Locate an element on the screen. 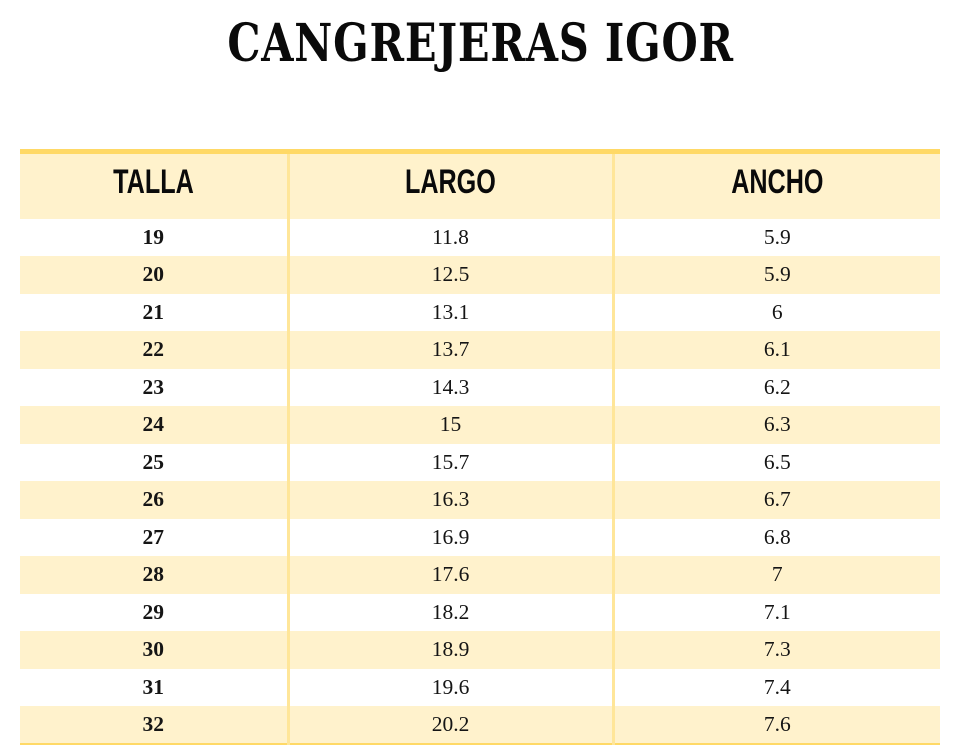 This screenshot has width=961, height=754. cell-talla: 26 is located at coordinates (154, 500).